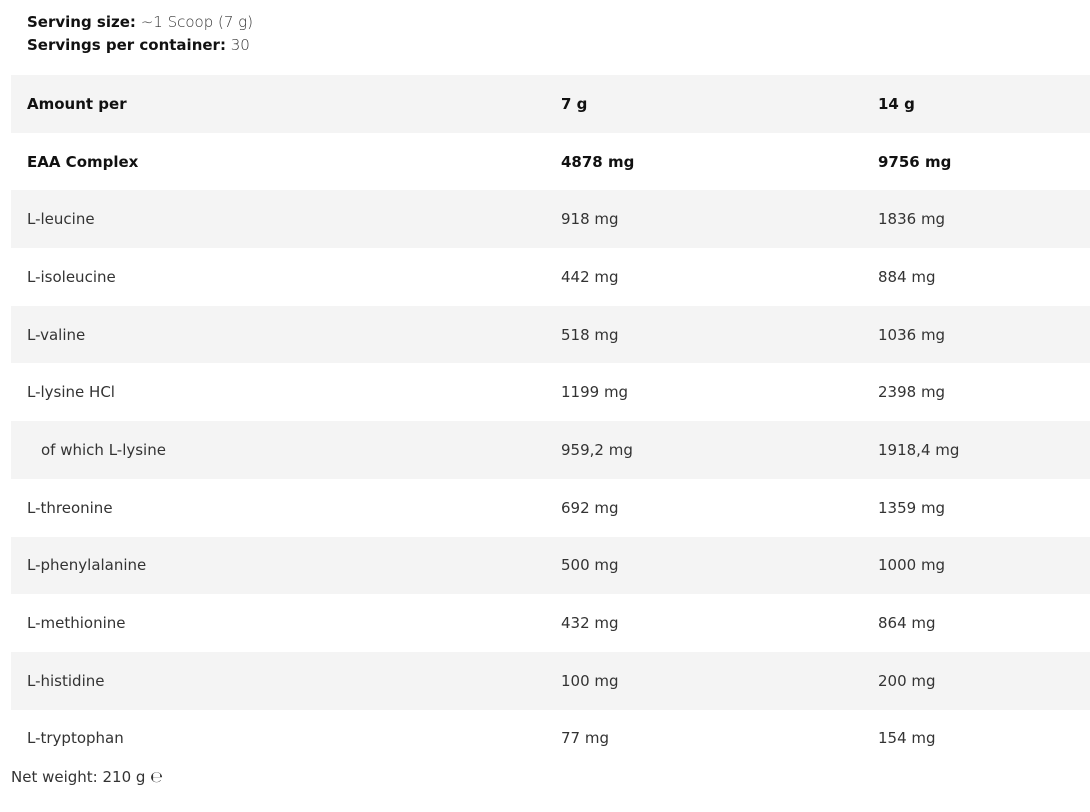 This screenshot has height=812, width=1090. What do you see at coordinates (87, 777) in the screenshot?
I see `net-weight: Net weight: 210 g ℮` at bounding box center [87, 777].